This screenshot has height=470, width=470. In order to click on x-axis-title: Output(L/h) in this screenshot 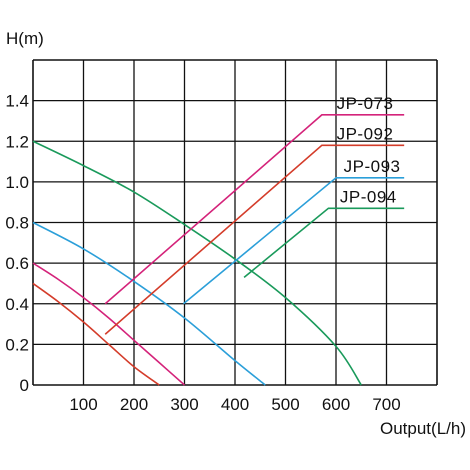, I will do `click(423, 428)`.